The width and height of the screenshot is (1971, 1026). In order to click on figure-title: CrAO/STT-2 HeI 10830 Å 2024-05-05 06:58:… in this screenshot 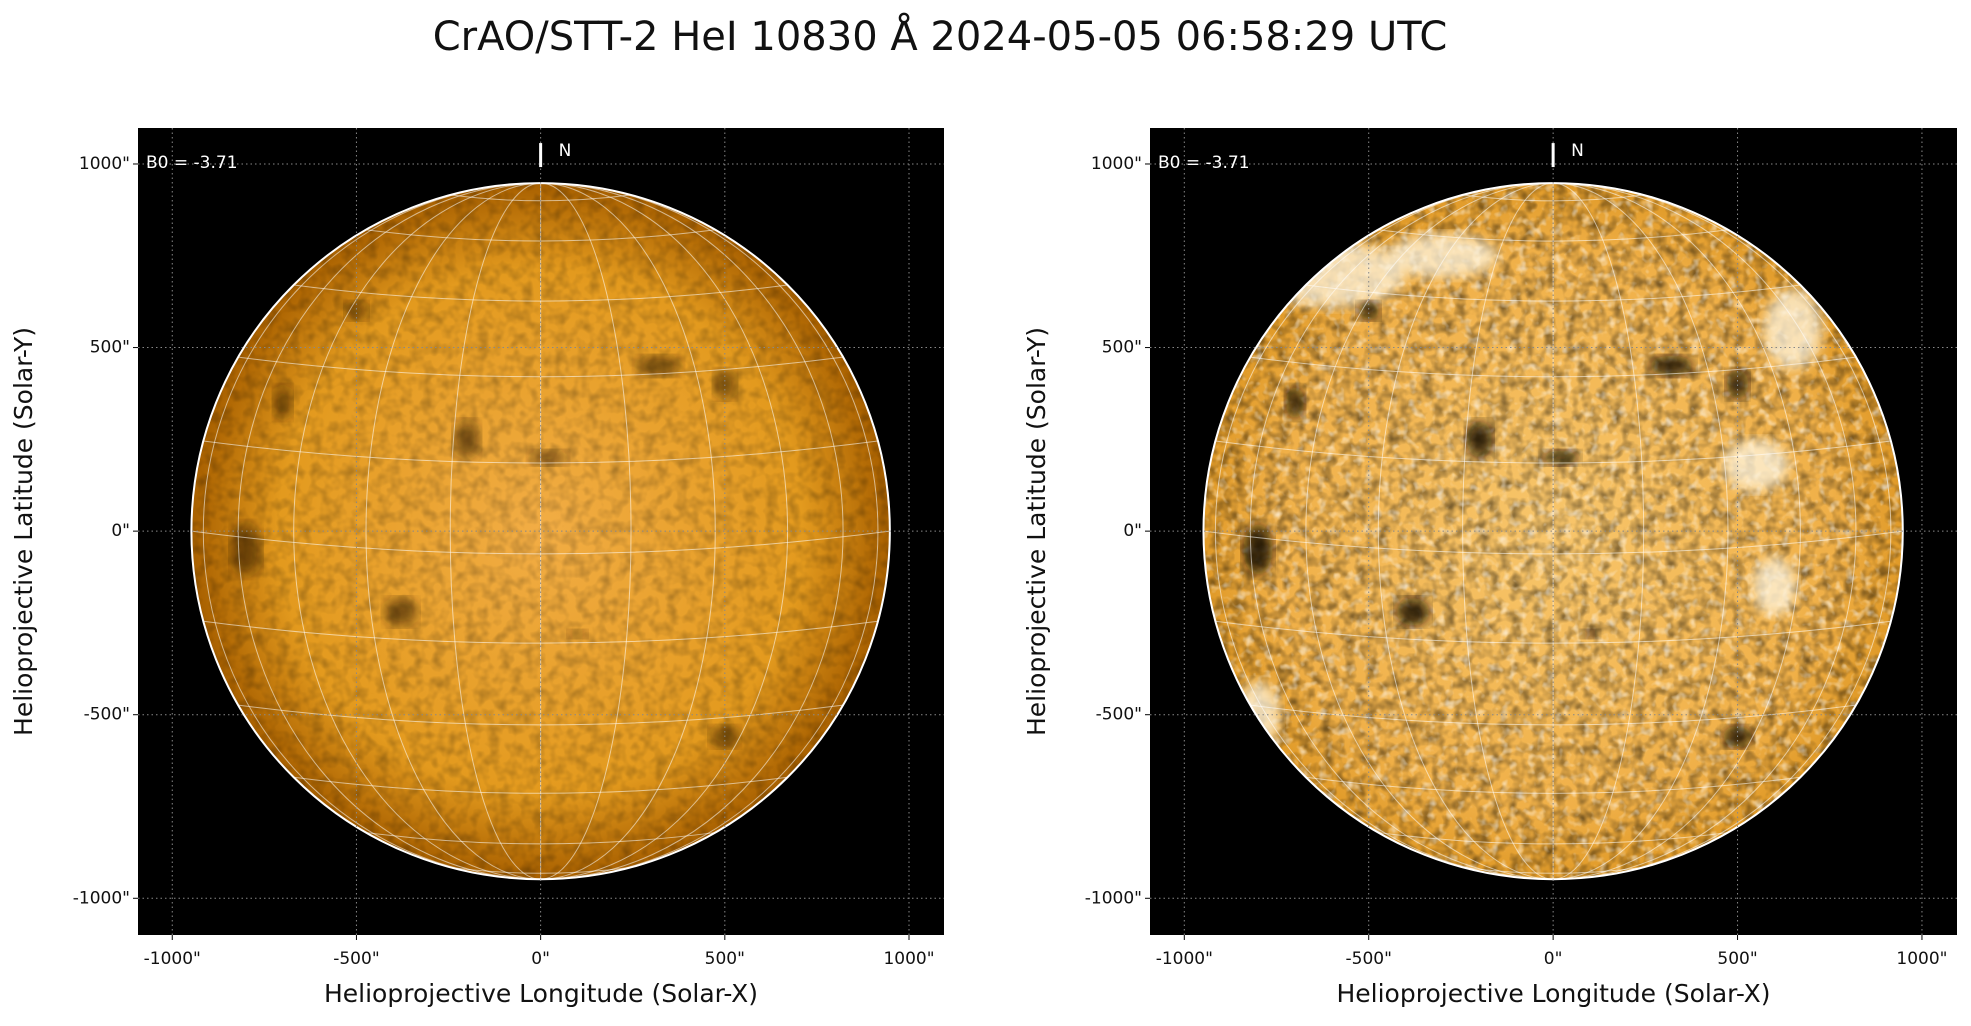, I will do `click(940, 36)`.